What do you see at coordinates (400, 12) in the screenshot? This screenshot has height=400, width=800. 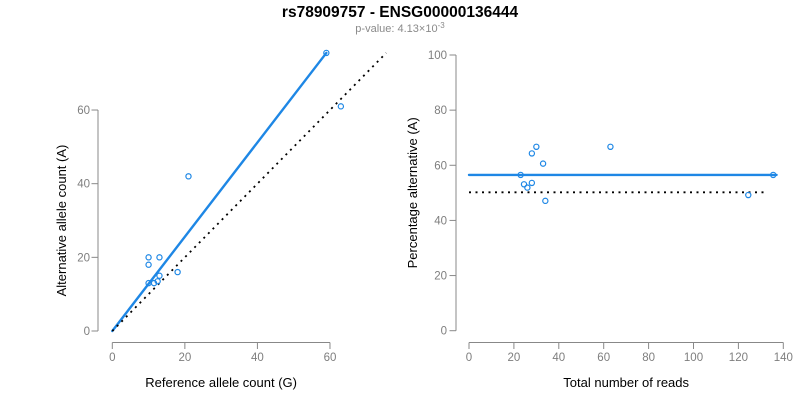 I see `figure-title: rs78909757 - ENSG00000136444` at bounding box center [400, 12].